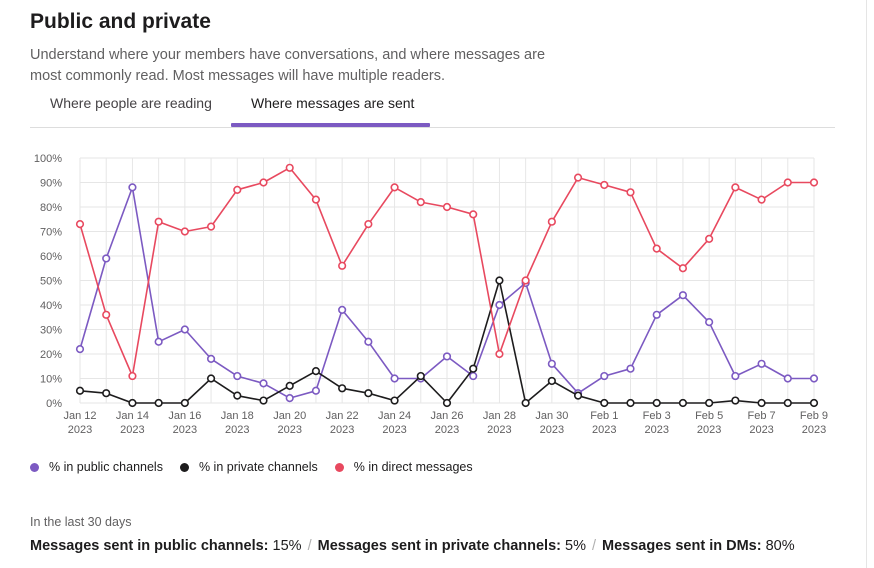 The height and width of the screenshot is (568, 874). What do you see at coordinates (51, 282) in the screenshot?
I see `y-tick-label: 50%` at bounding box center [51, 282].